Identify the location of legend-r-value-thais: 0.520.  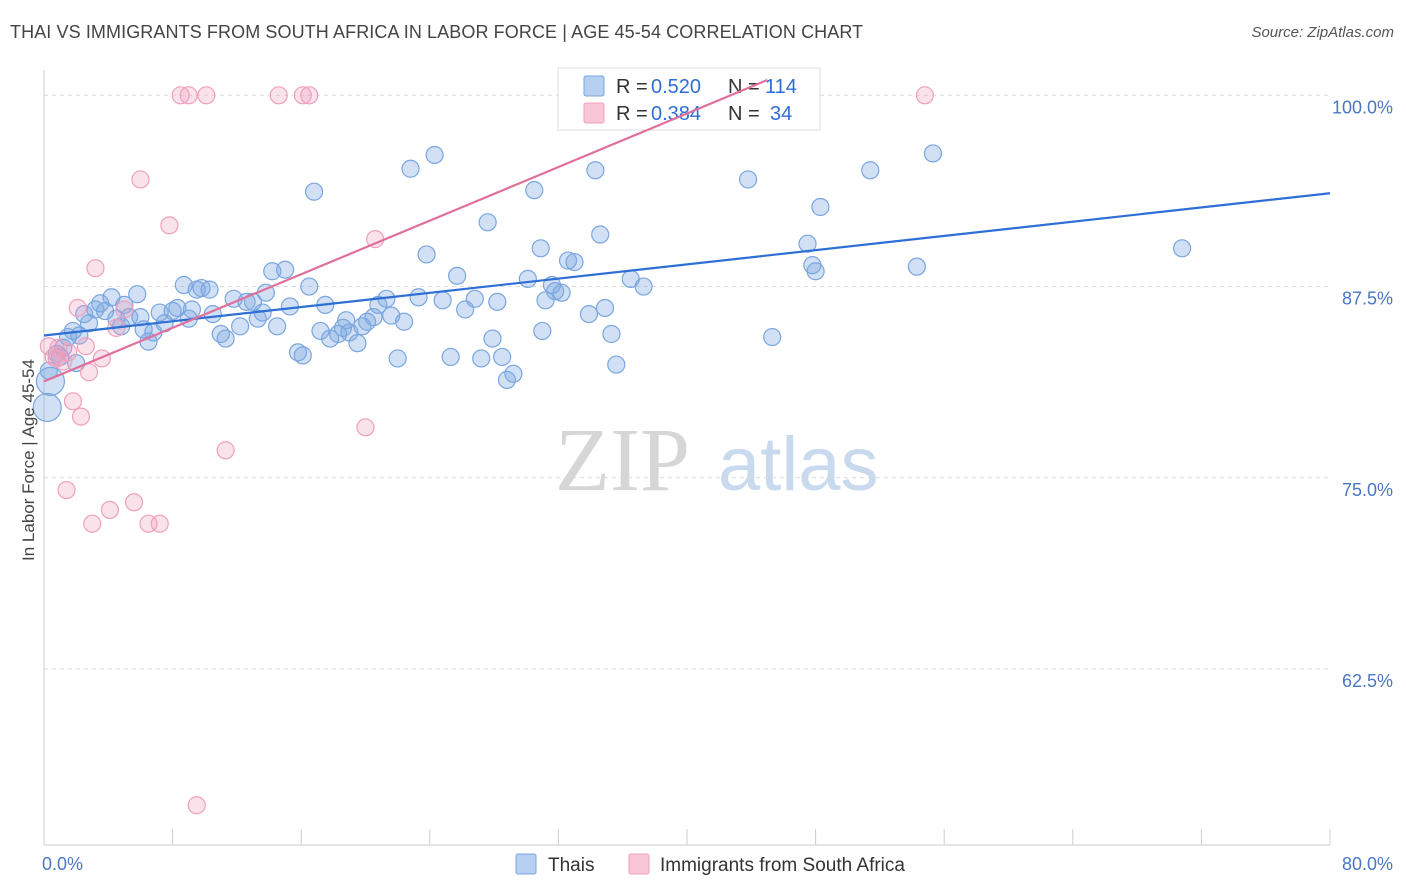
(676, 87).